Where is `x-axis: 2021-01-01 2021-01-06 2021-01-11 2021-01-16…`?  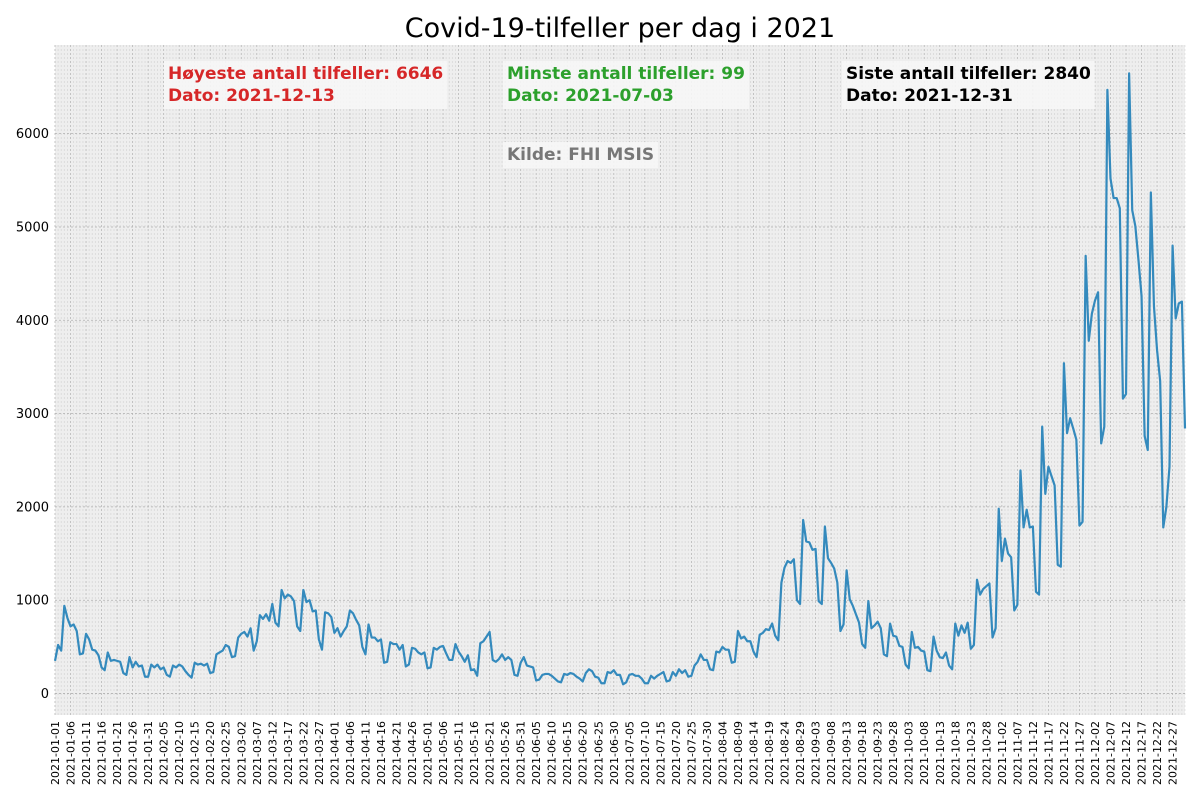 x-axis: 2021-01-01 2021-01-06 2021-01-11 2021-01-16… is located at coordinates (614, 753).